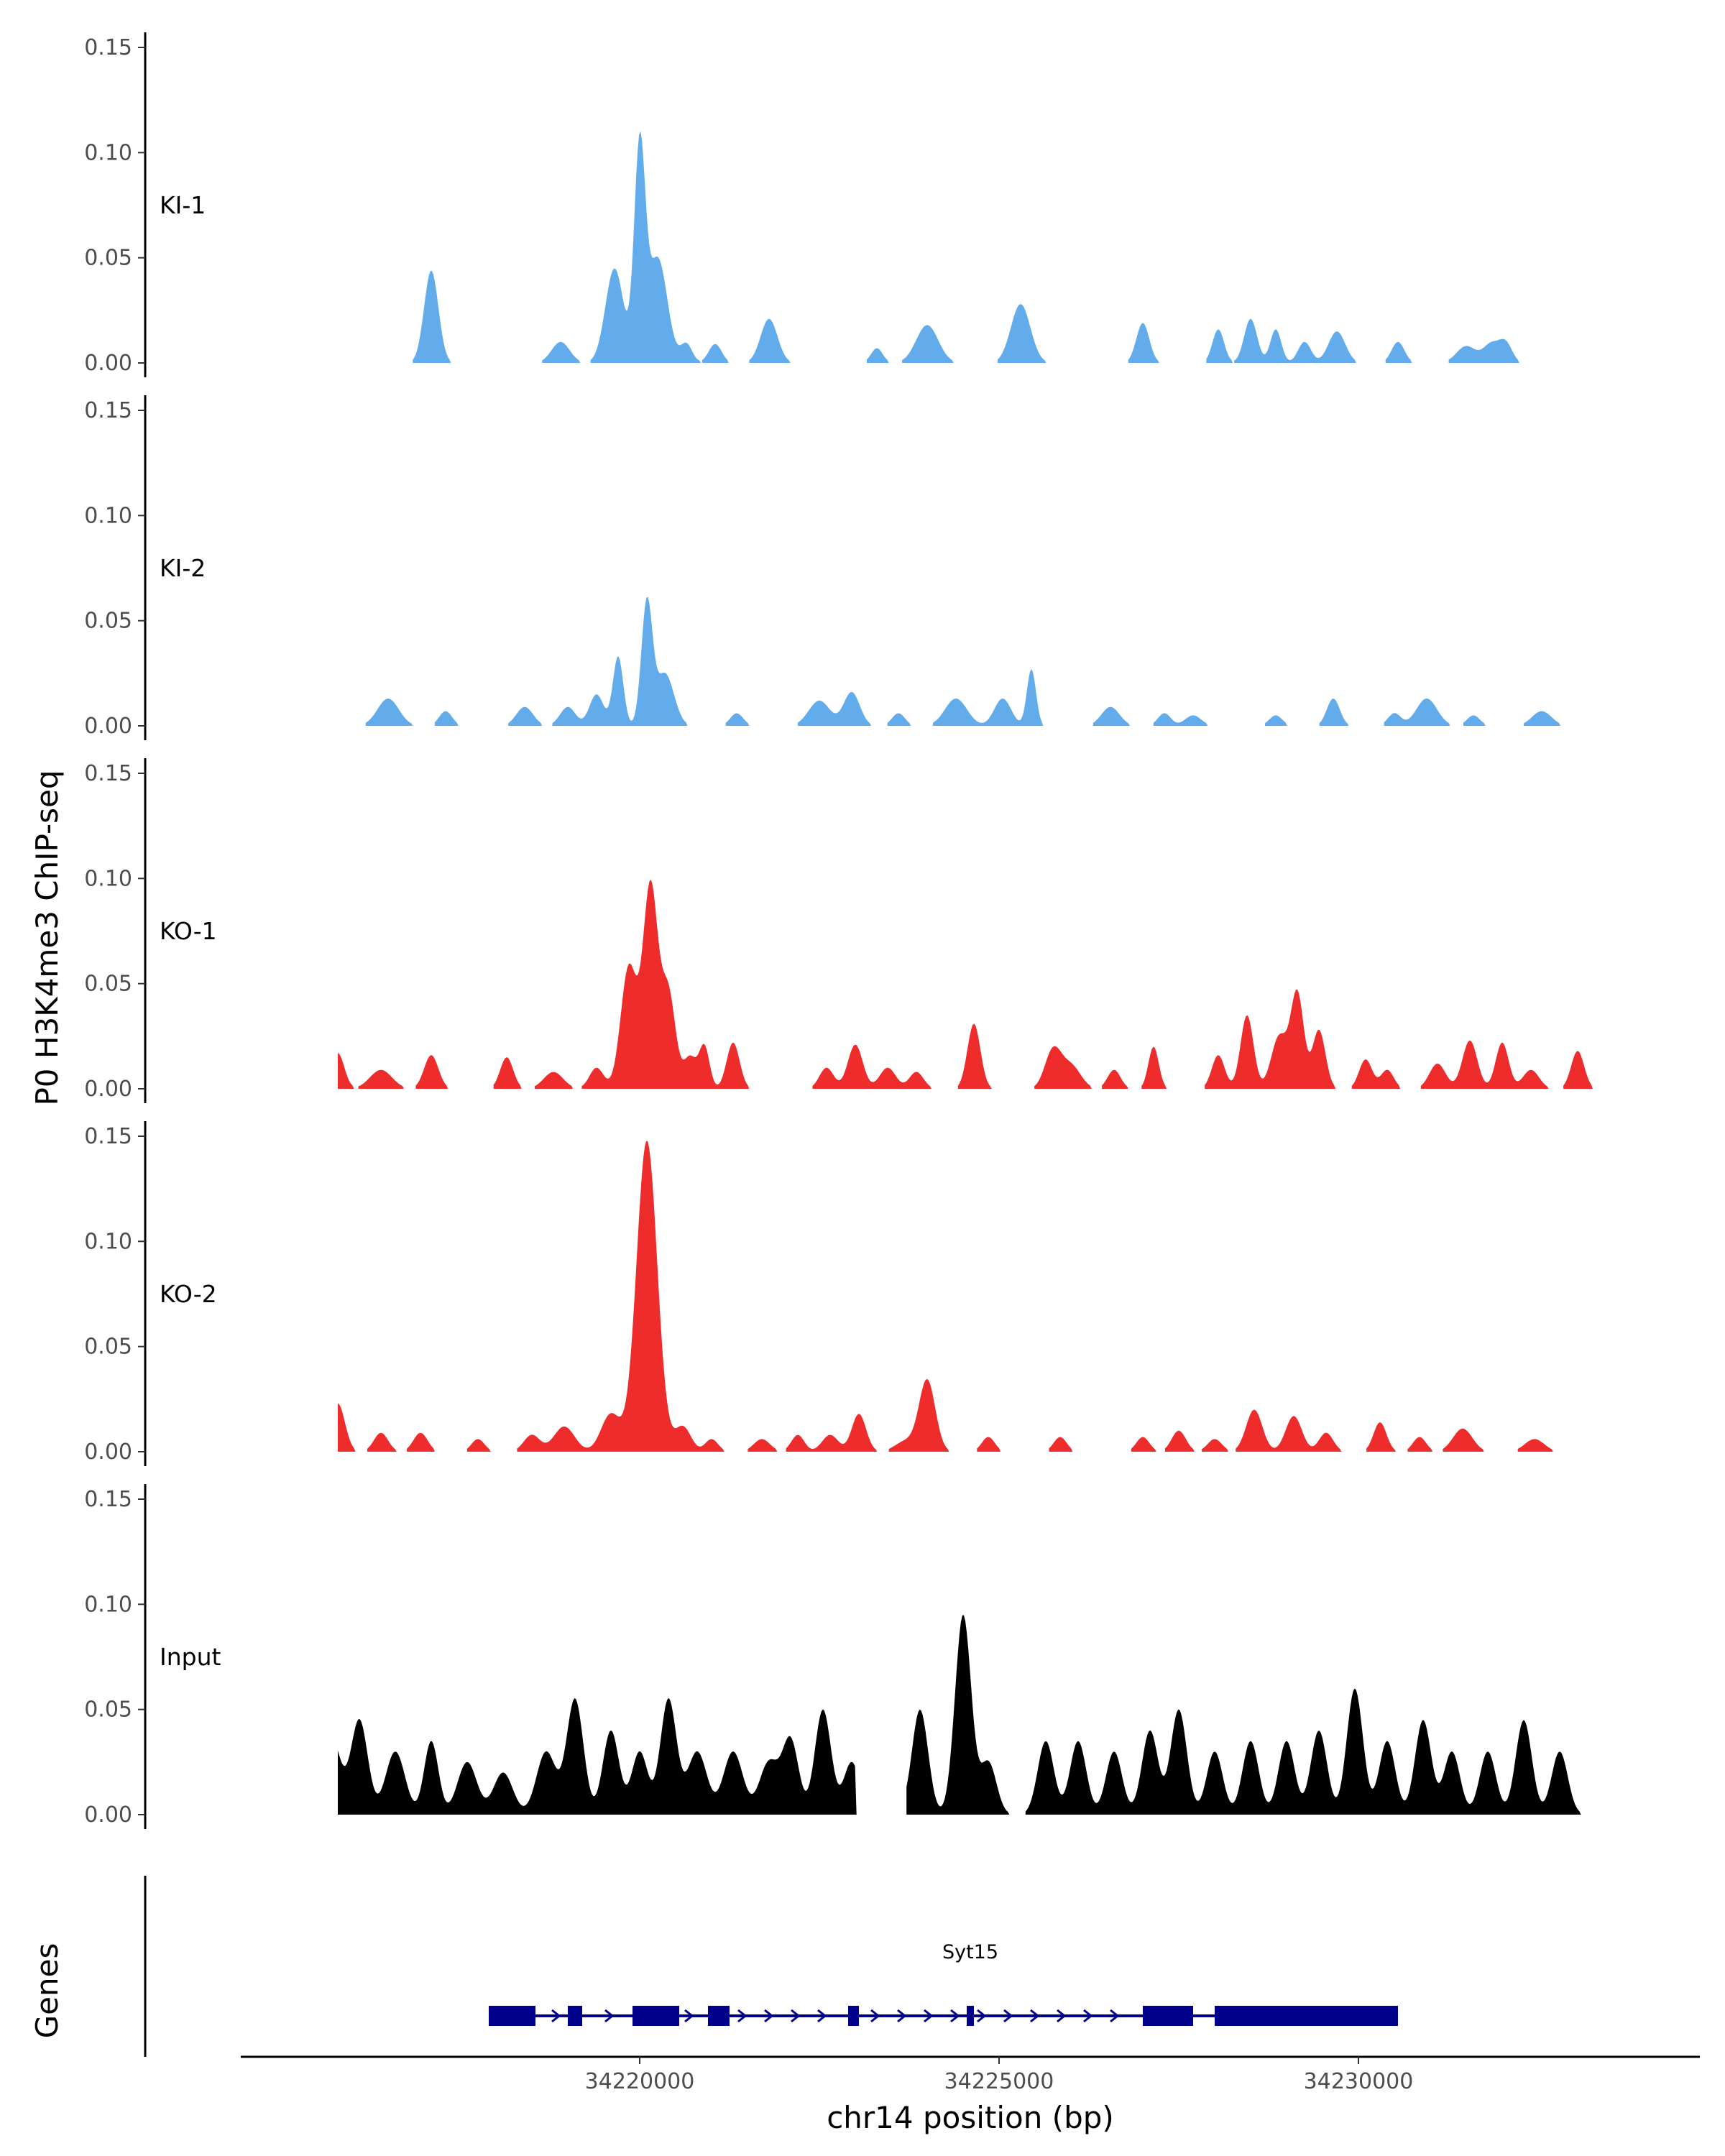 The width and height of the screenshot is (1725, 2156). Describe the element at coordinates (47, 937) in the screenshot. I see `y-axis-title: P0 H3K4me3 ChIP-seq` at that location.